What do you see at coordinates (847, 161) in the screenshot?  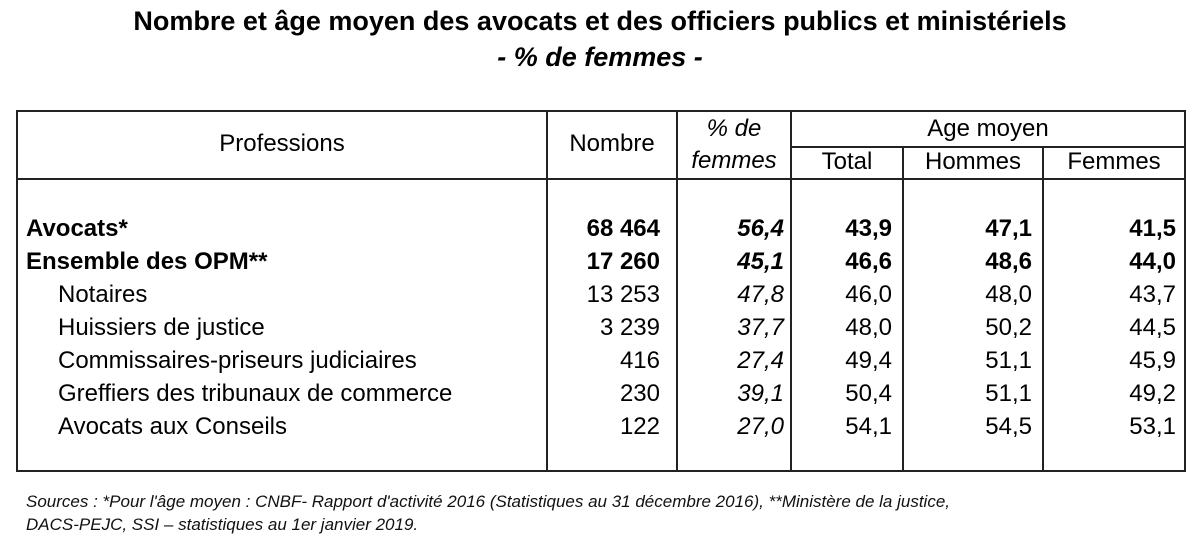 I see `header-total: Total` at bounding box center [847, 161].